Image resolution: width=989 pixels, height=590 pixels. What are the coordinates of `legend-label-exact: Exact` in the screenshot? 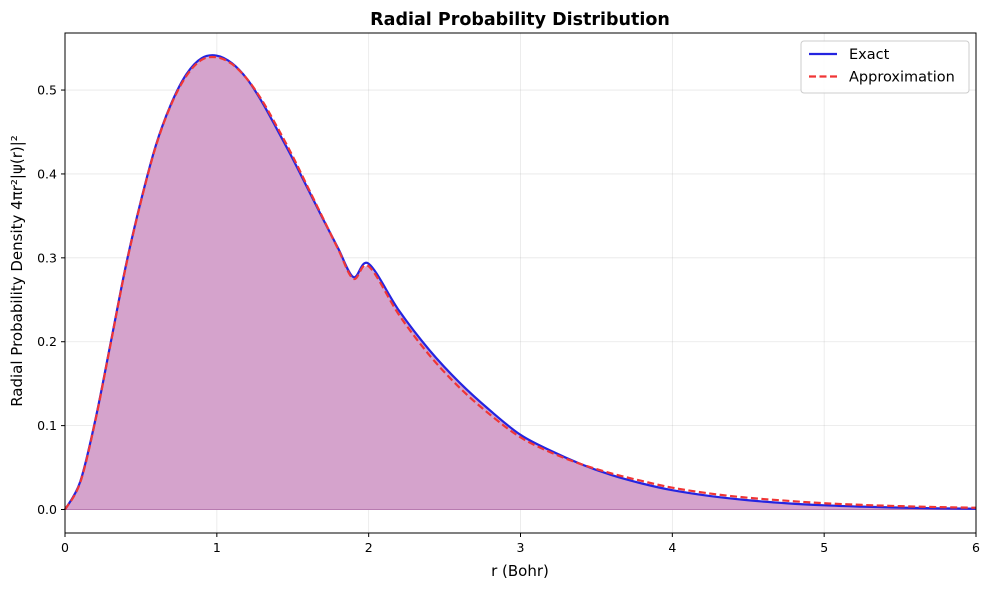 It's located at (869, 55).